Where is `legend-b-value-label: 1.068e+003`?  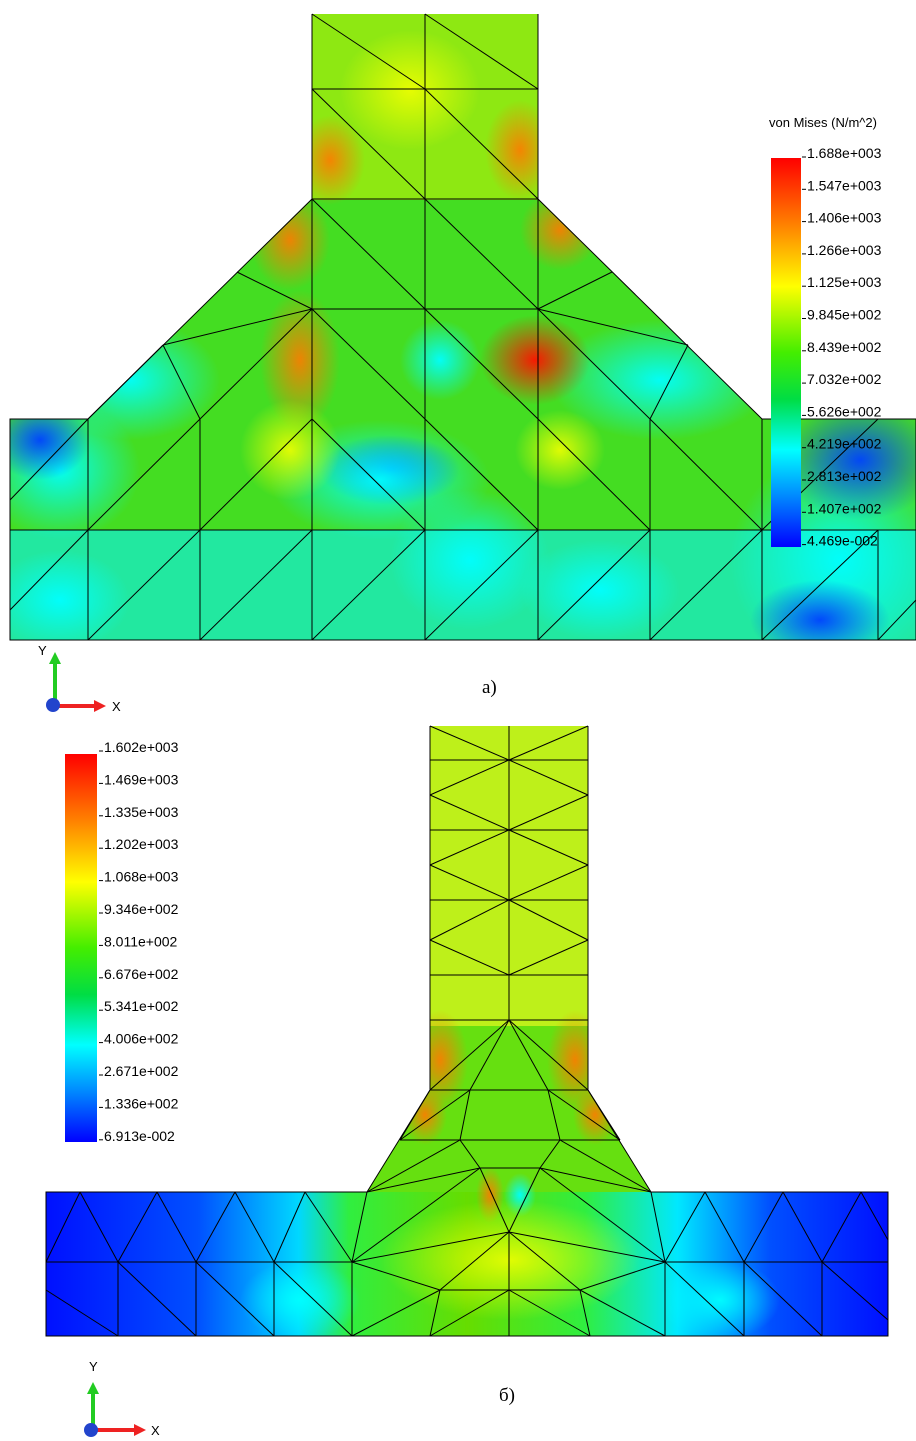 legend-b-value-label: 1.068e+003 is located at coordinates (141, 877).